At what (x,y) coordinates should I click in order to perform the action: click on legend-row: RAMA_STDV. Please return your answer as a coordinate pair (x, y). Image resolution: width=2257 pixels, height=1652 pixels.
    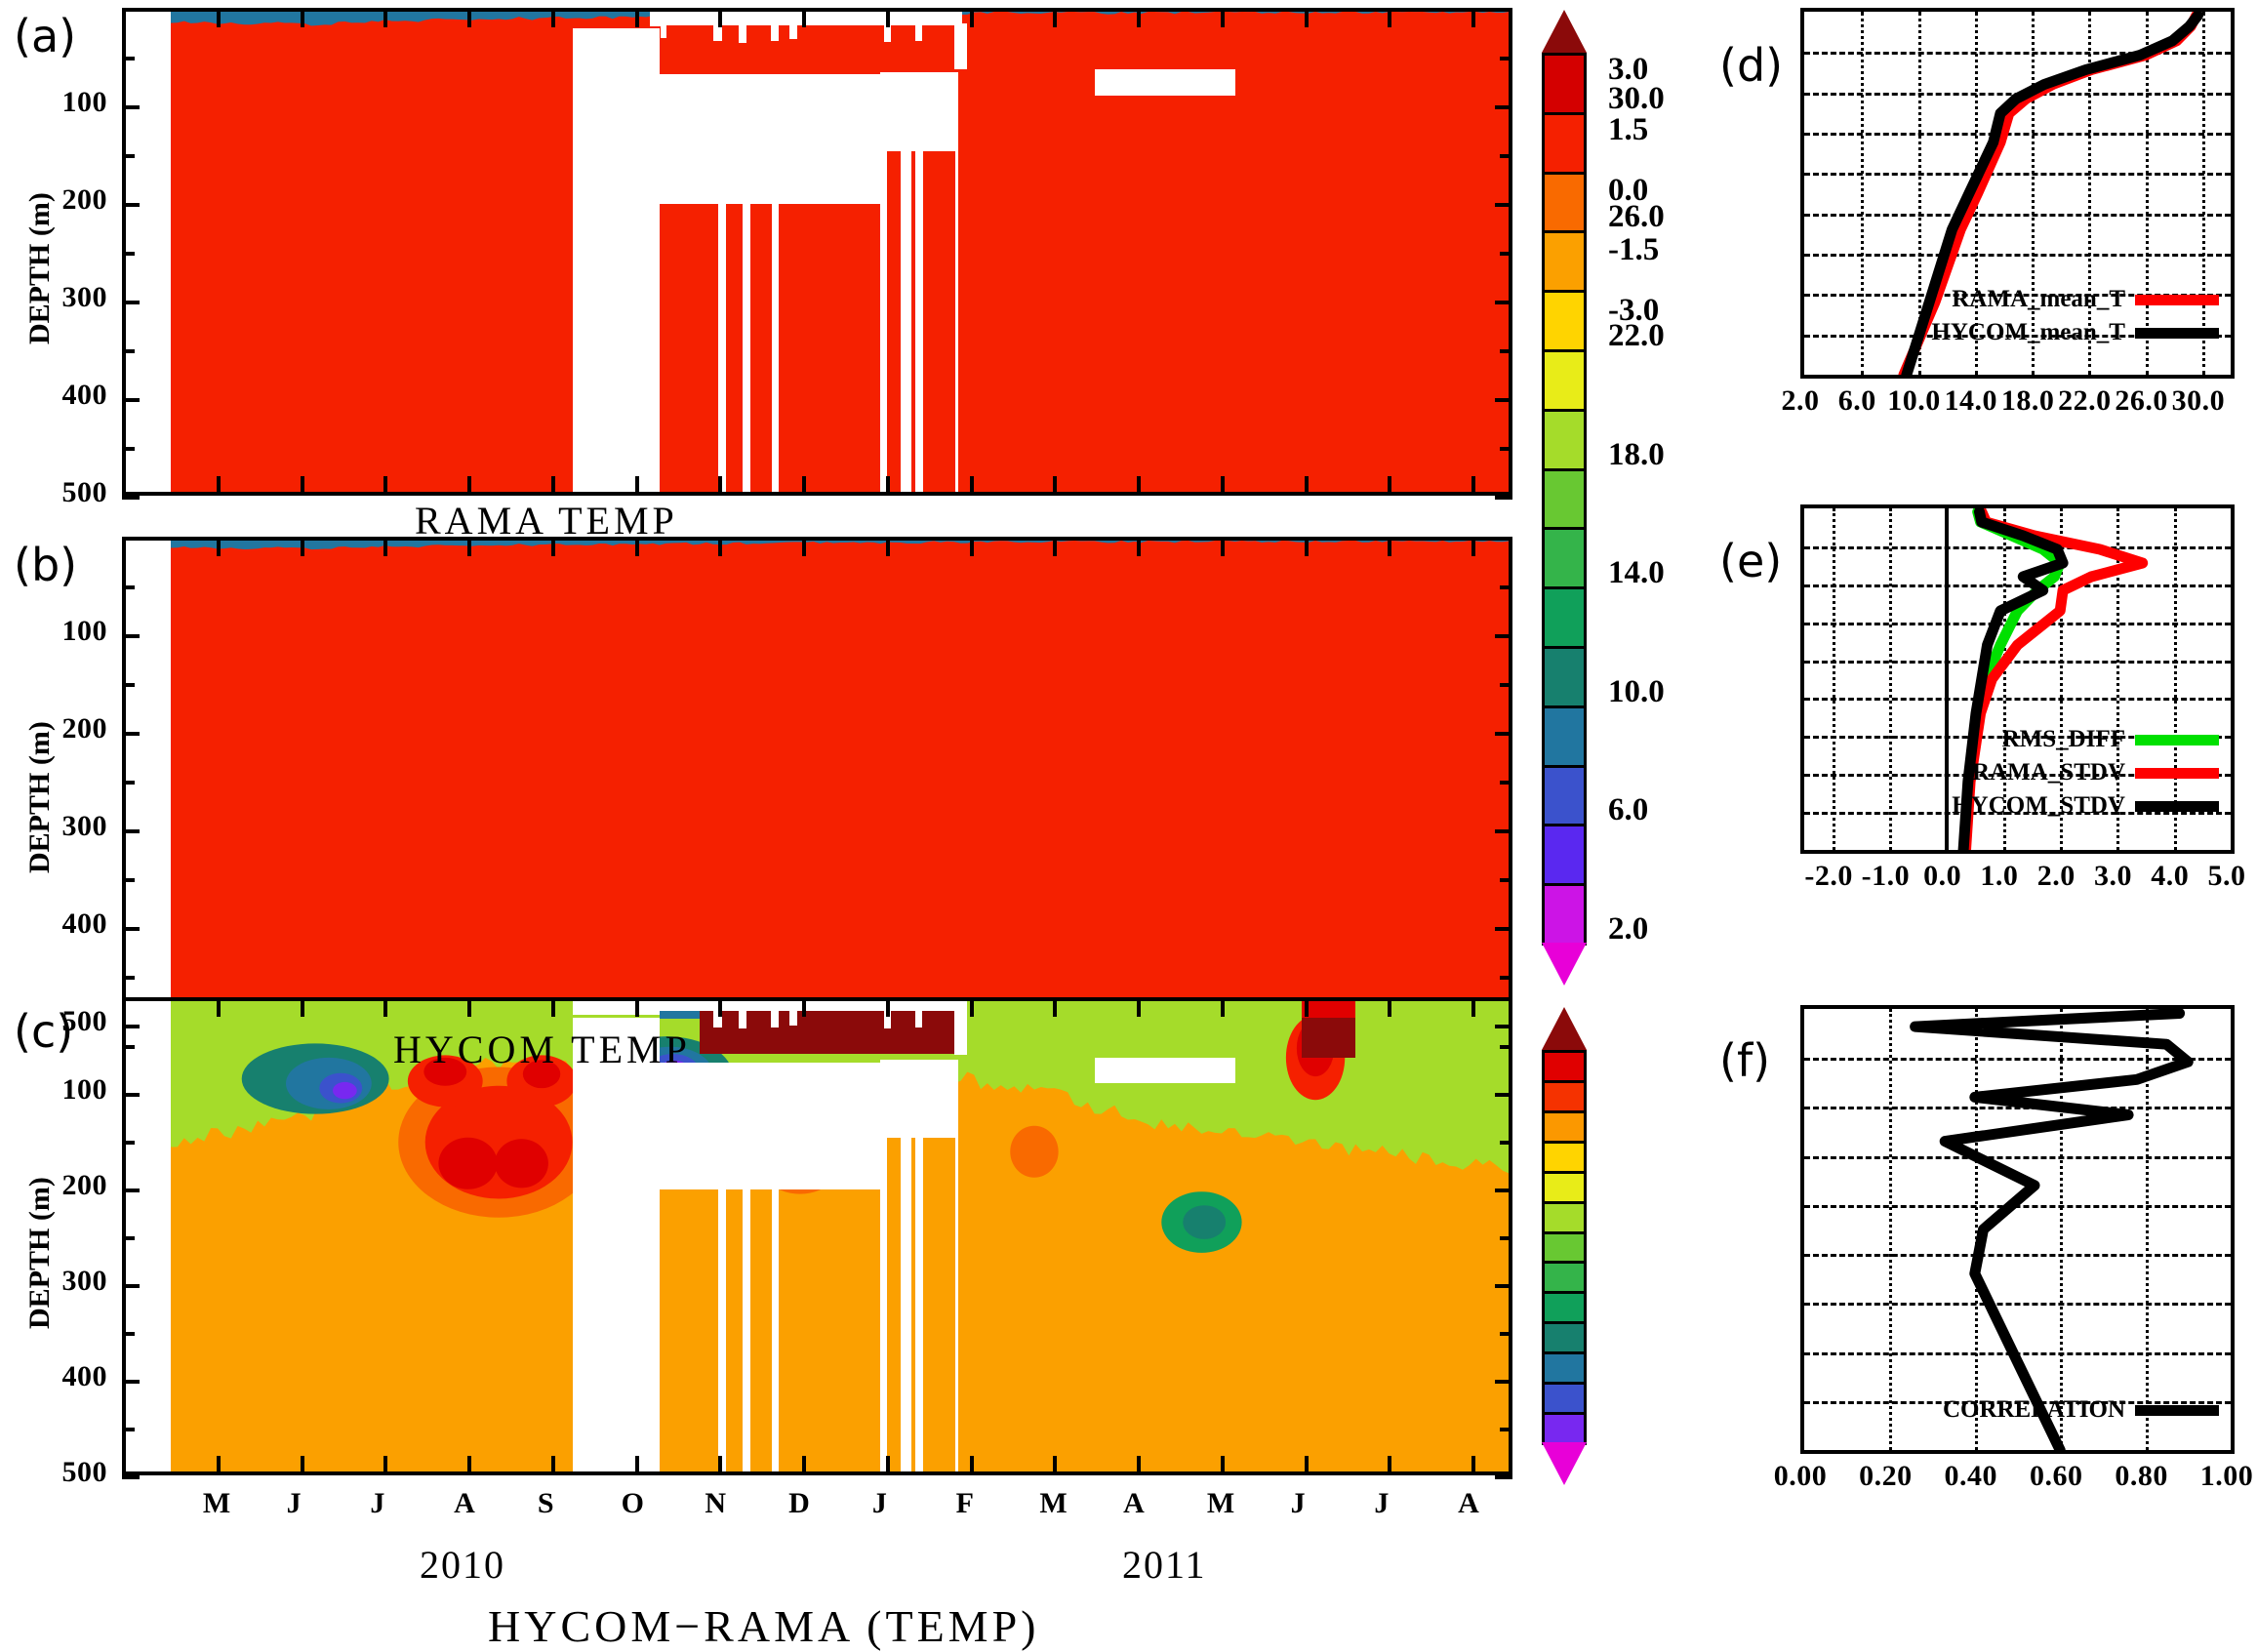
    Looking at the image, I should click on (2047, 773).